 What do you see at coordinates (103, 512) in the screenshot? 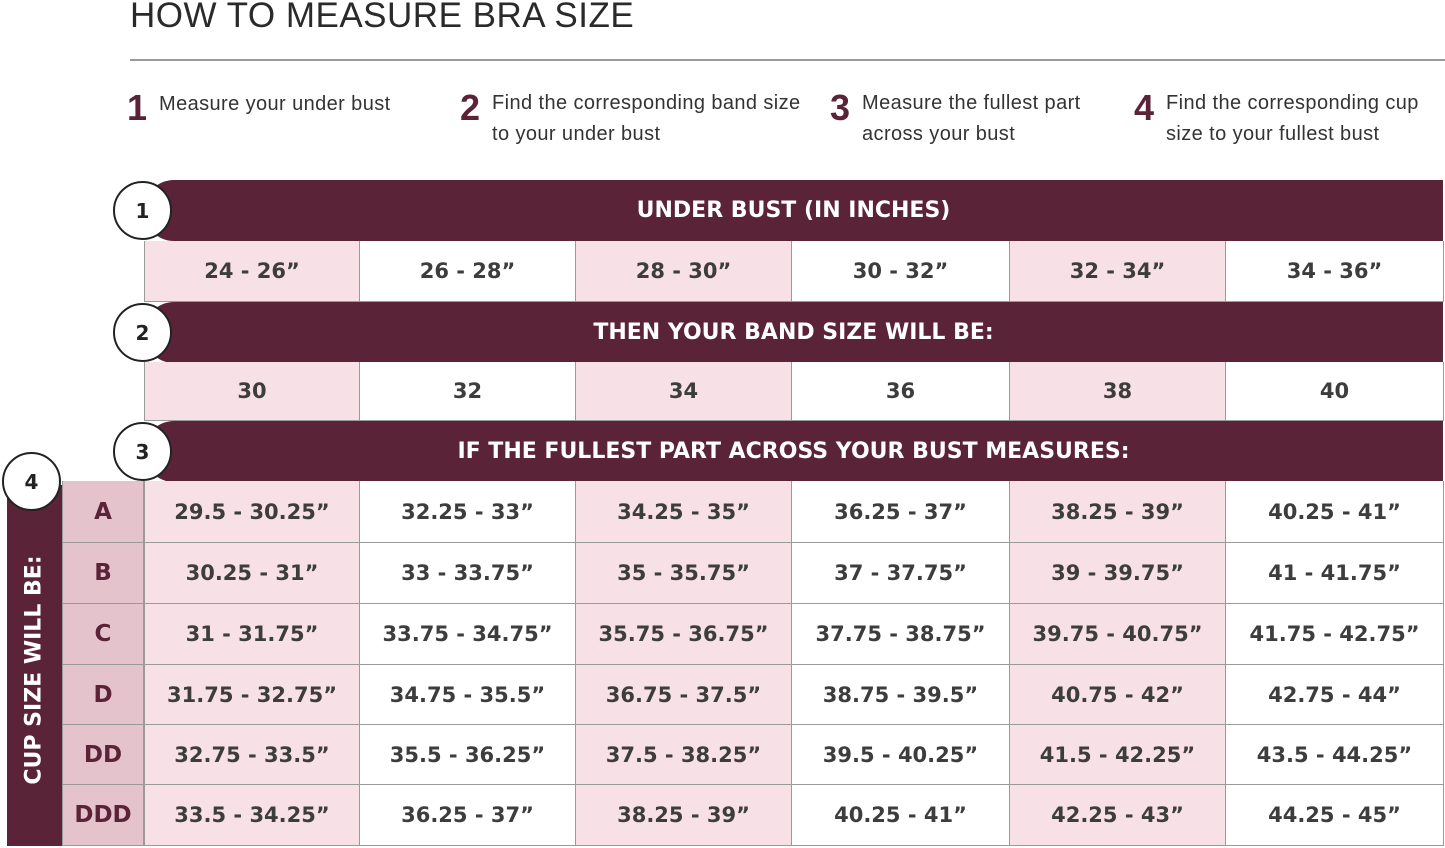
I see `cup-letter-cell: A` at bounding box center [103, 512].